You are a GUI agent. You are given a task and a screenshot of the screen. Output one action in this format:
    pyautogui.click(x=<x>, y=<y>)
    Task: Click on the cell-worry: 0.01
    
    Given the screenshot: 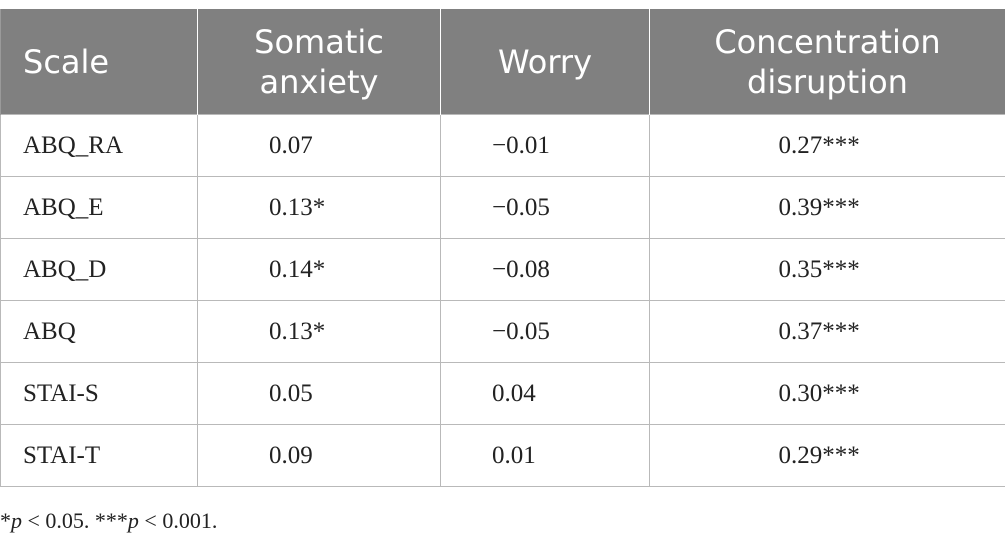 What is the action you would take?
    pyautogui.click(x=545, y=455)
    